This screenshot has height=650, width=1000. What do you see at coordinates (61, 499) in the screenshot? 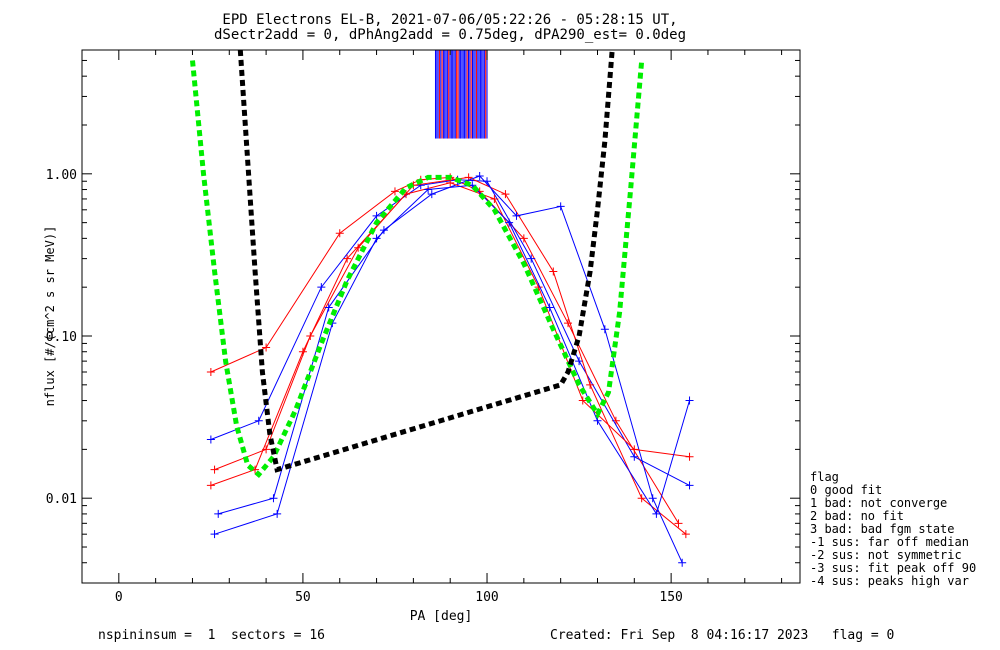
I see `y-tick-label: 0.01` at bounding box center [61, 499].